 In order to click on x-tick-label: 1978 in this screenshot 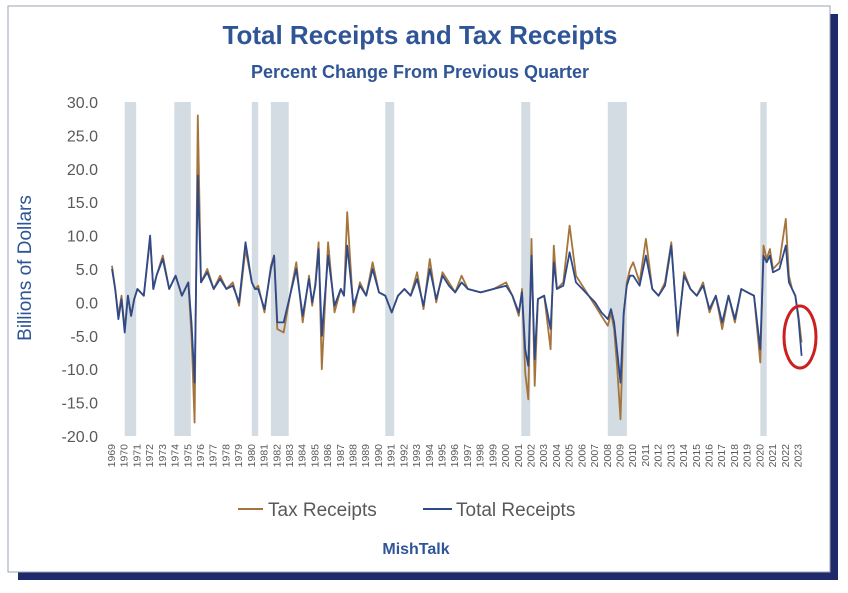, I will do `click(226, 456)`.